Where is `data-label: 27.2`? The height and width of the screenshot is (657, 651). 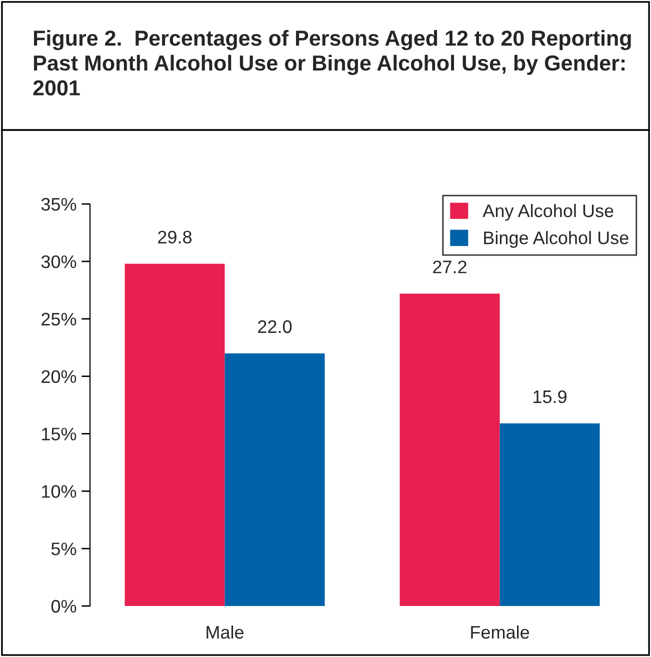
data-label: 27.2 is located at coordinates (449, 267).